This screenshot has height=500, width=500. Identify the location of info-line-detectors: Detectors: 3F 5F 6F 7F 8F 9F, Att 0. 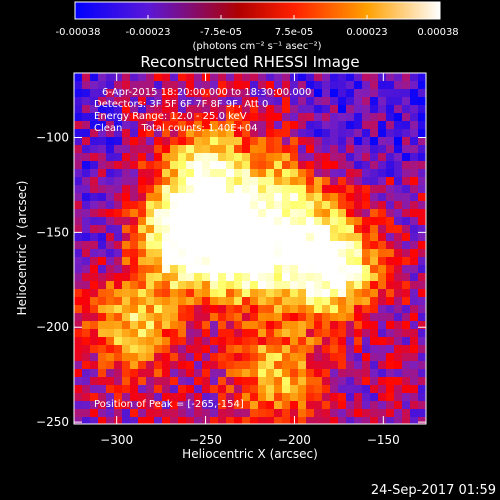
(181, 104).